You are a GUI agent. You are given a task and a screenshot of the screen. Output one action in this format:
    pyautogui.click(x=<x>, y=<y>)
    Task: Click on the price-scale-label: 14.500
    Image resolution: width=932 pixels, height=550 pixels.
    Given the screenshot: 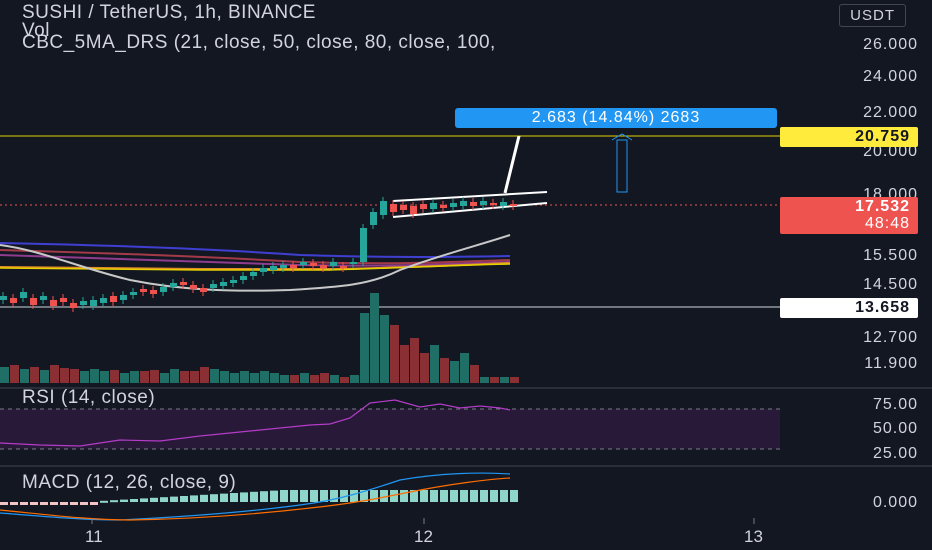 What is the action you would take?
    pyautogui.click(x=890, y=284)
    